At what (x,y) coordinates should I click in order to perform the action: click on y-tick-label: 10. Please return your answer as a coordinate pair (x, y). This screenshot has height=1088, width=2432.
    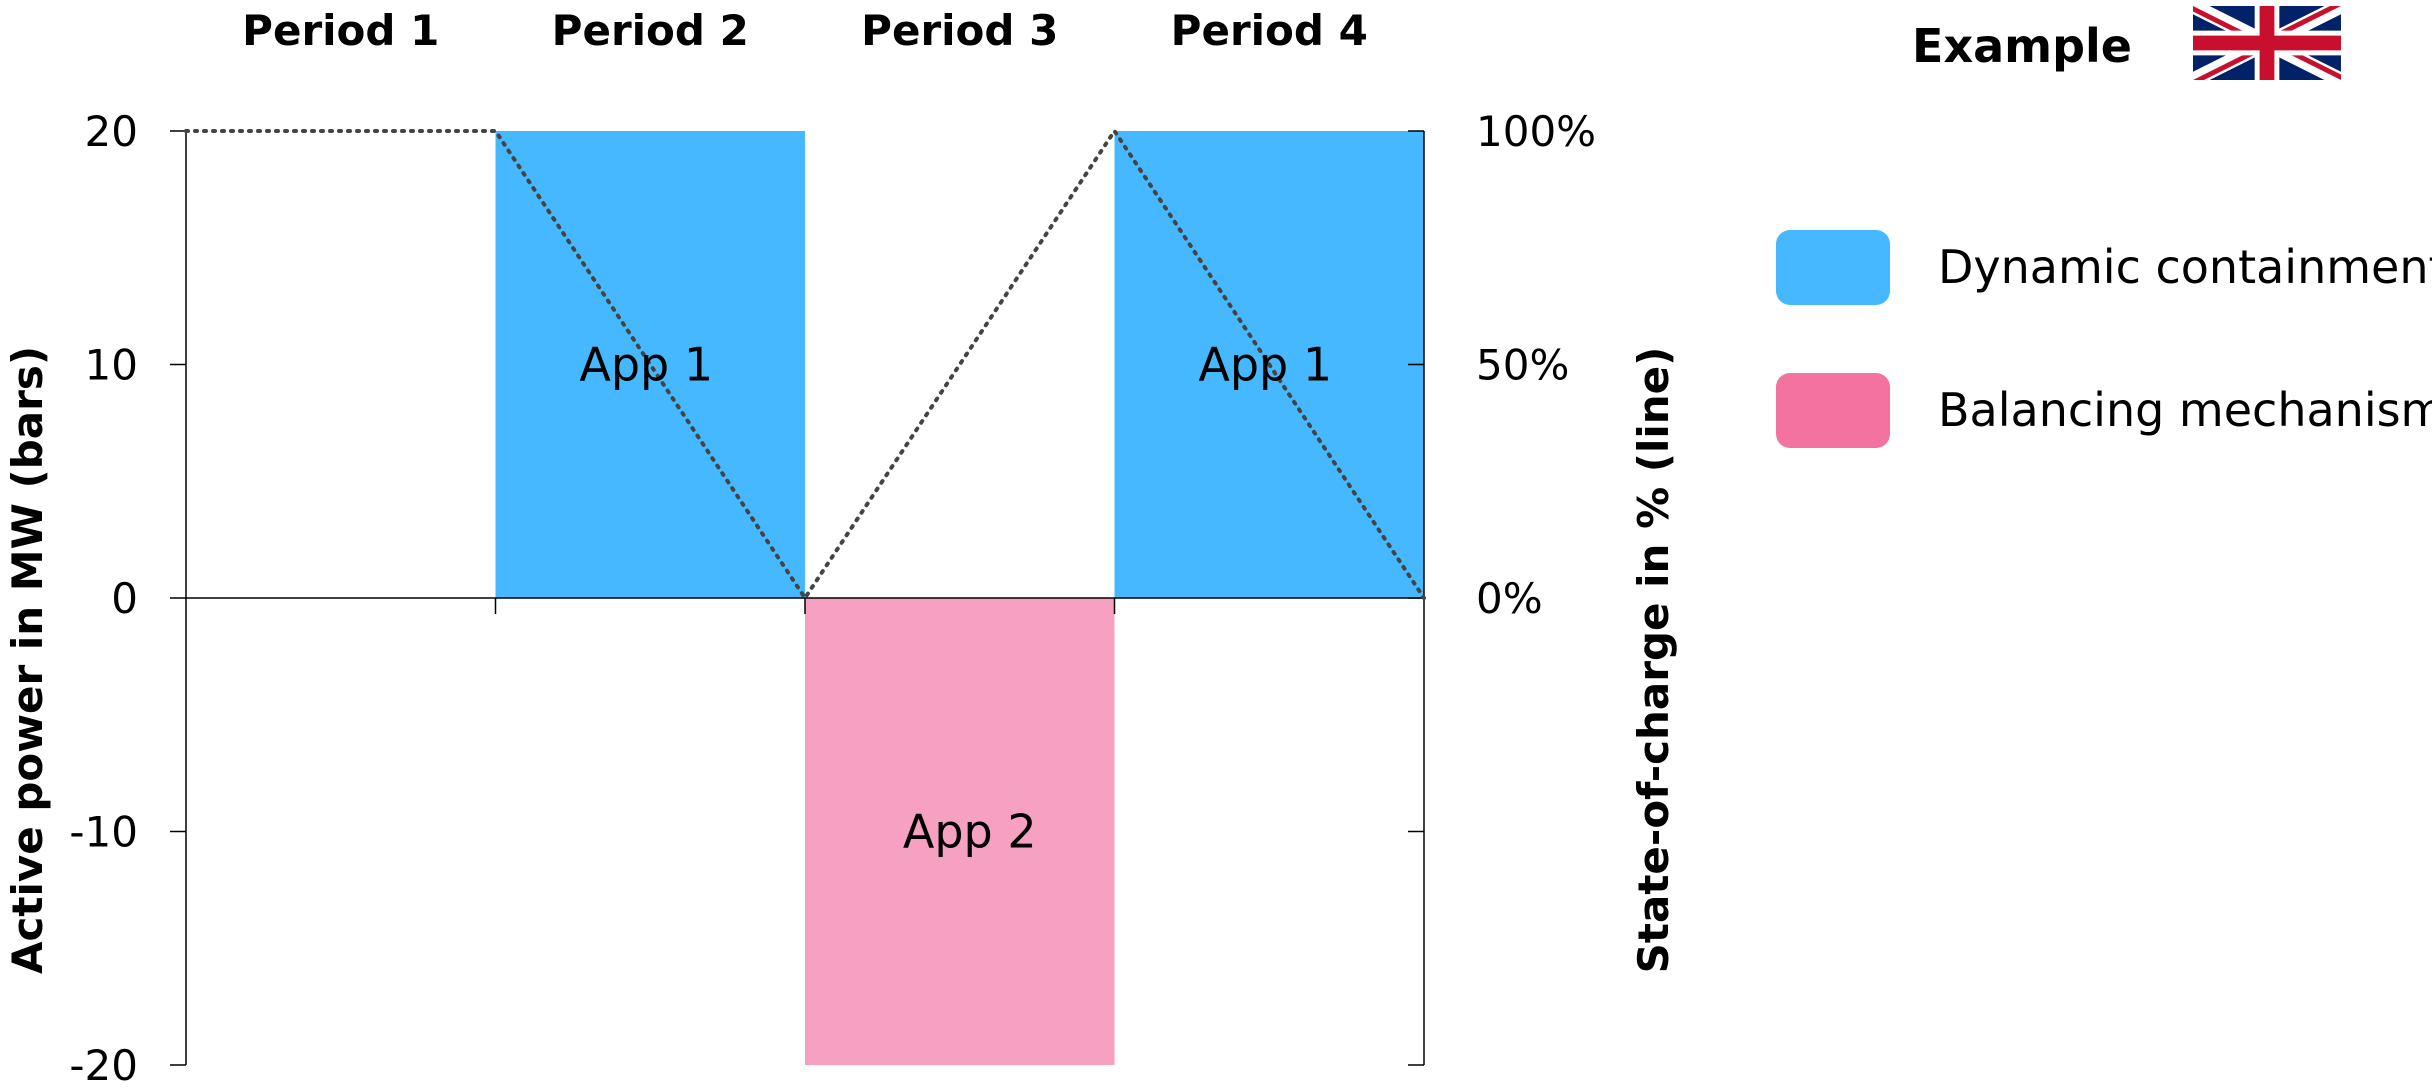
    Looking at the image, I should click on (111, 365).